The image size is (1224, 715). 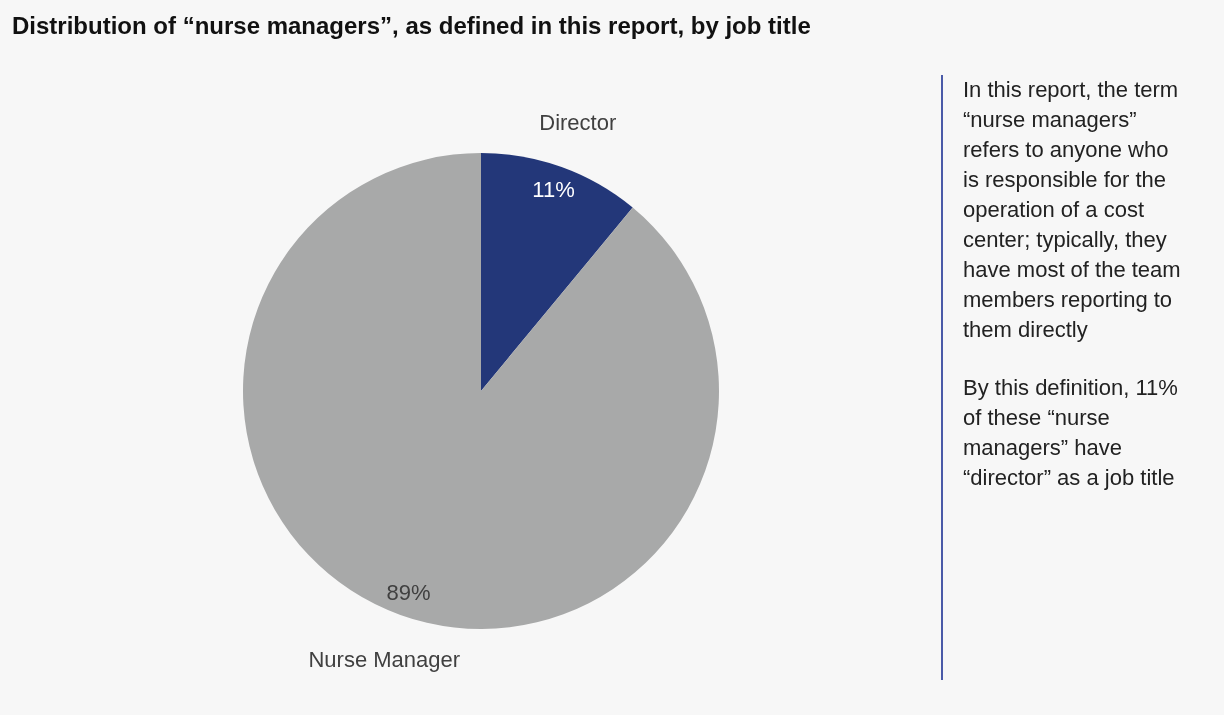 I want to click on data-label: 11%, so click(x=553, y=189).